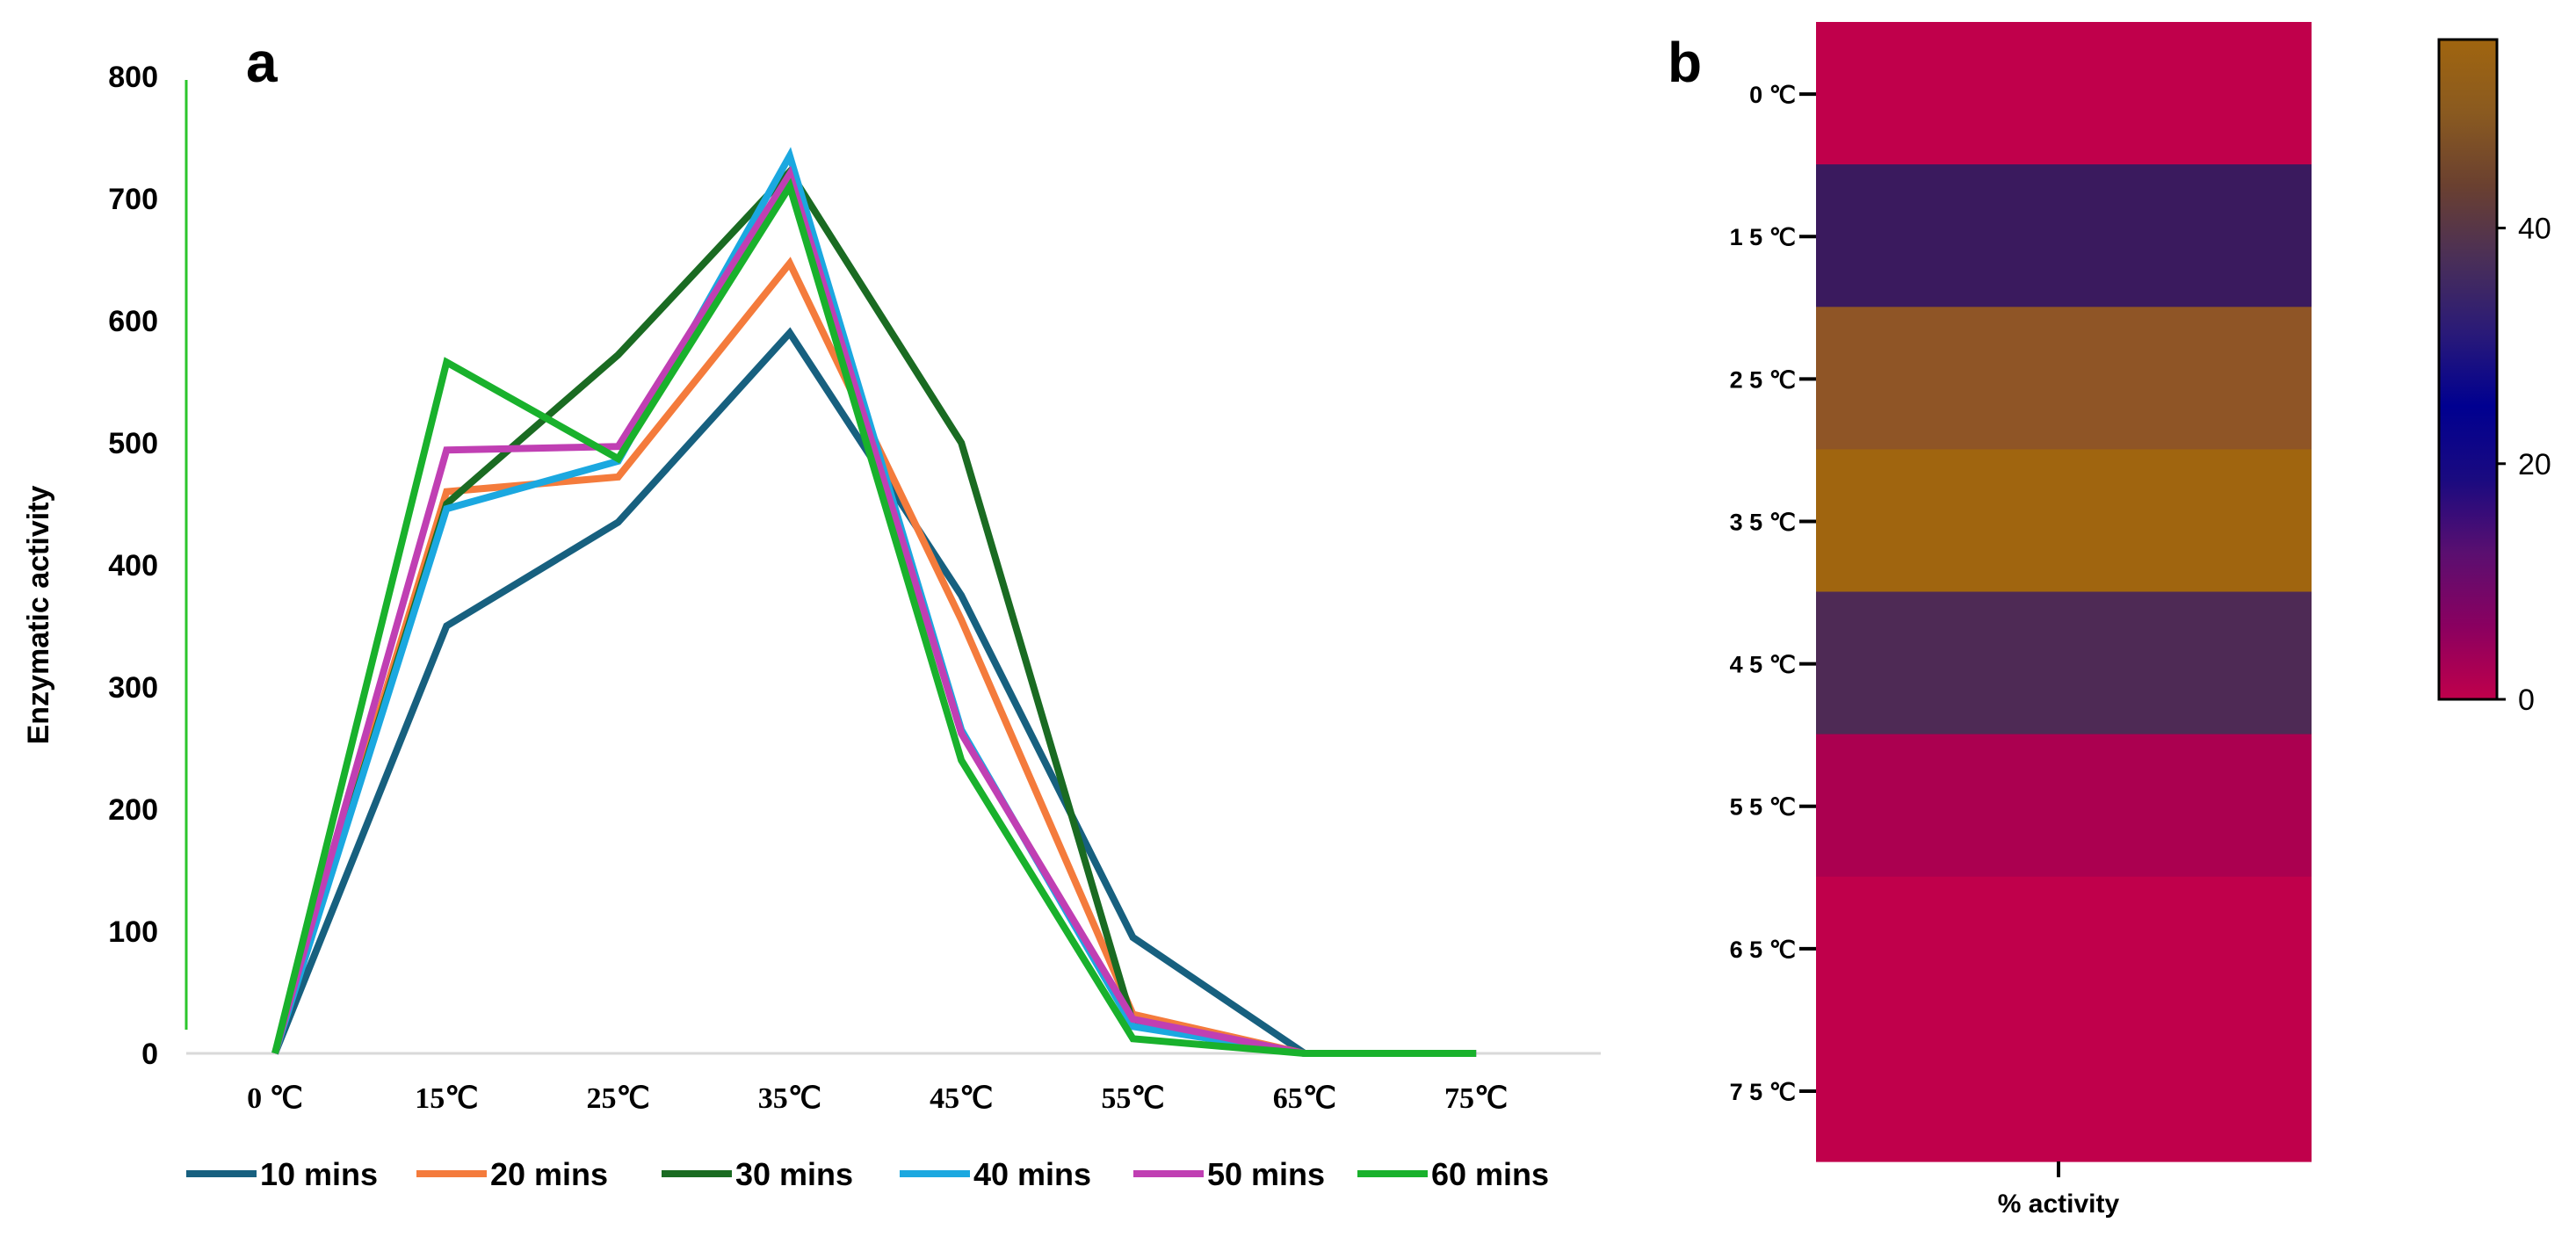 Image resolution: width=2576 pixels, height=1237 pixels. I want to click on y-tick-label: 0, so click(149, 1054).